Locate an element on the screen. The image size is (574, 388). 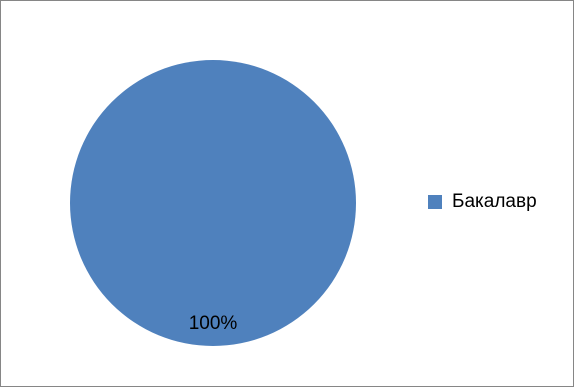
pie-data-label: 100% is located at coordinates (213, 323).